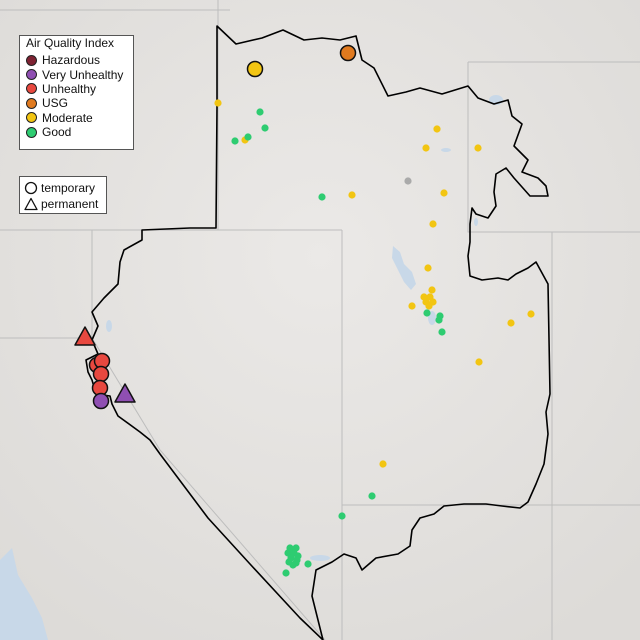 The width and height of the screenshot is (640, 640). Describe the element at coordinates (31, 60) in the screenshot. I see `hazardous-swatch-icon` at that location.